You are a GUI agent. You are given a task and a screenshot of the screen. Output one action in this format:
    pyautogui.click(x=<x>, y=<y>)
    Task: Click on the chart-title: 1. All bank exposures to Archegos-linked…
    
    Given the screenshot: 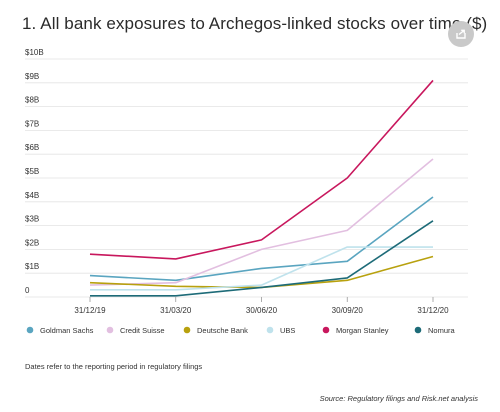 What is the action you would take?
    pyautogui.click(x=255, y=23)
    